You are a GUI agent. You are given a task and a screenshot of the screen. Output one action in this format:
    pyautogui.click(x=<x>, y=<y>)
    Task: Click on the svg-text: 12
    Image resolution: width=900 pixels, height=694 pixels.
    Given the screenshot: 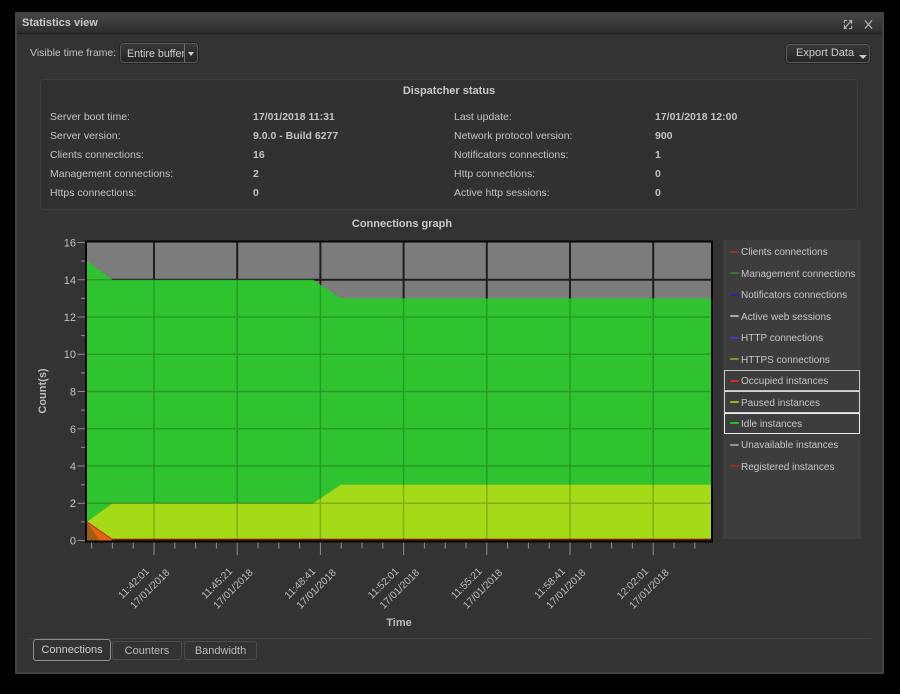 What is the action you would take?
    pyautogui.click(x=70, y=318)
    